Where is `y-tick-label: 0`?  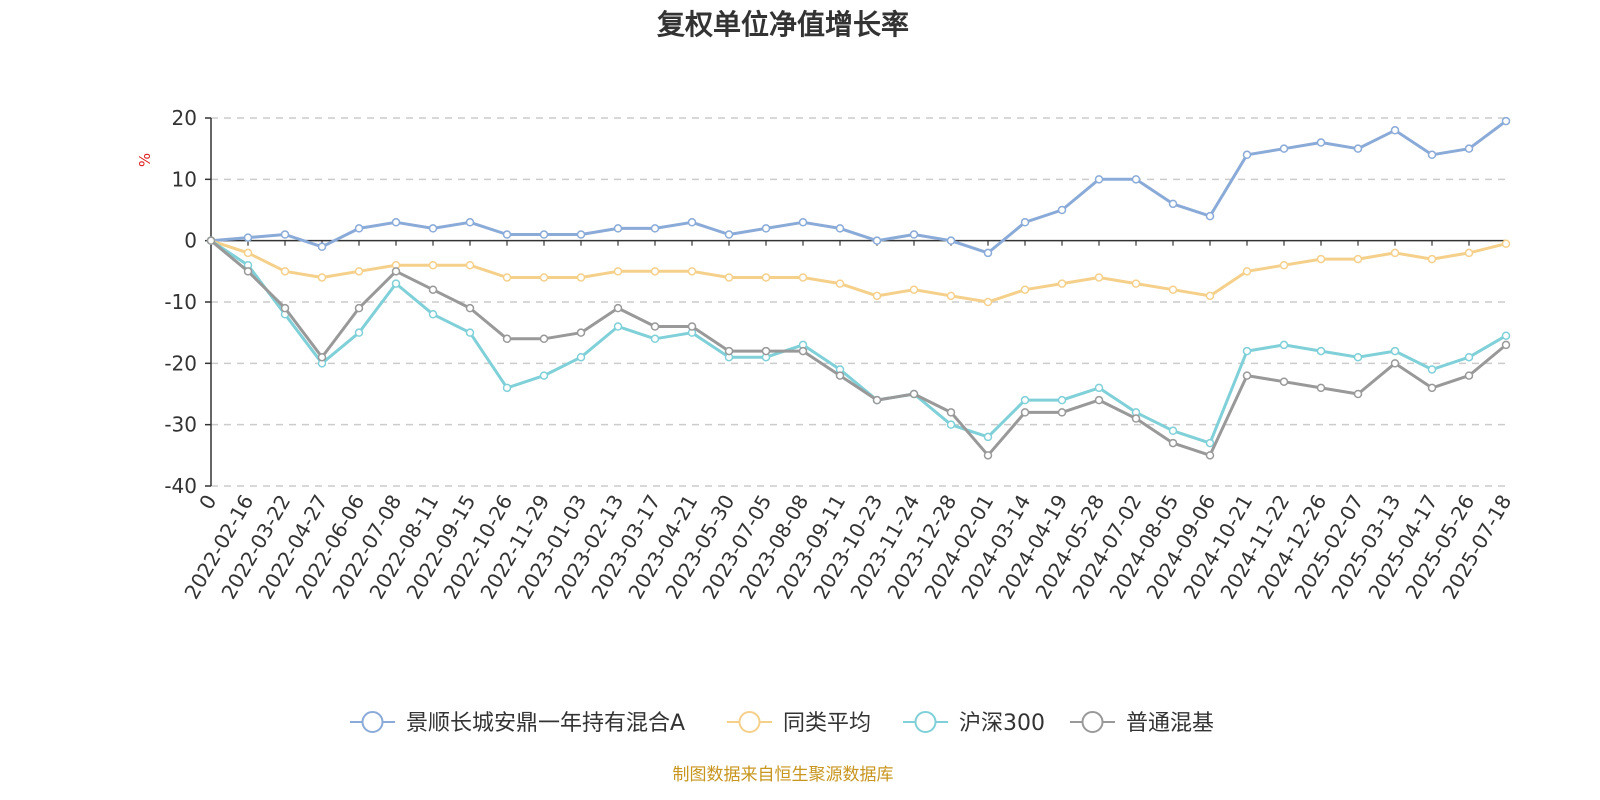 y-tick-label: 0 is located at coordinates (190, 241).